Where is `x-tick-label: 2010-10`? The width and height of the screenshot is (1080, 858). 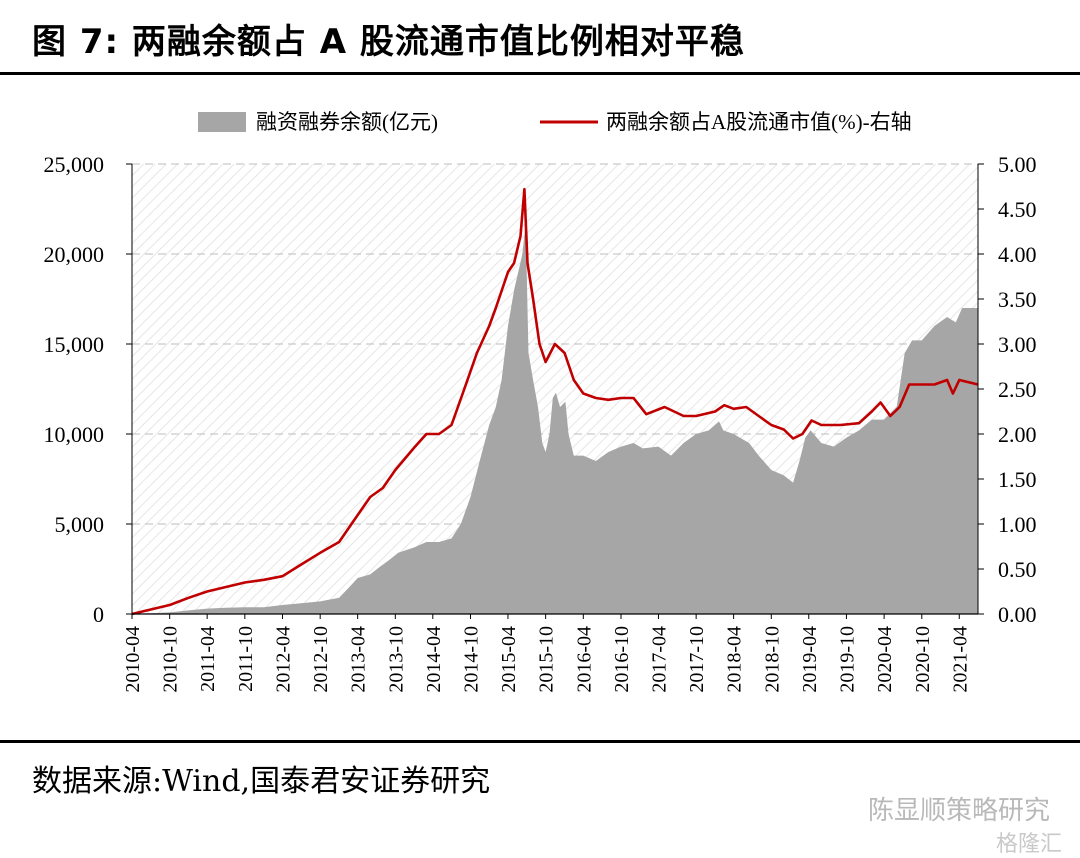 x-tick-label: 2010-10 is located at coordinates (171, 659).